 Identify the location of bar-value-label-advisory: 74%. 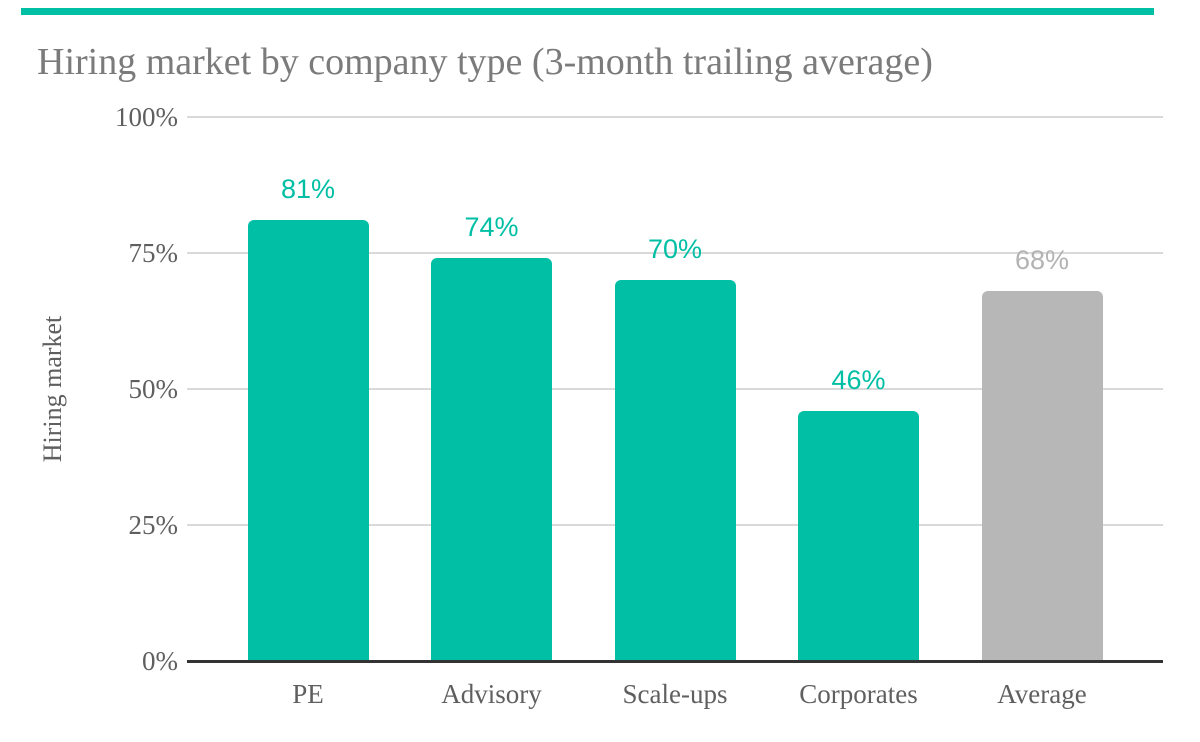
(491, 227).